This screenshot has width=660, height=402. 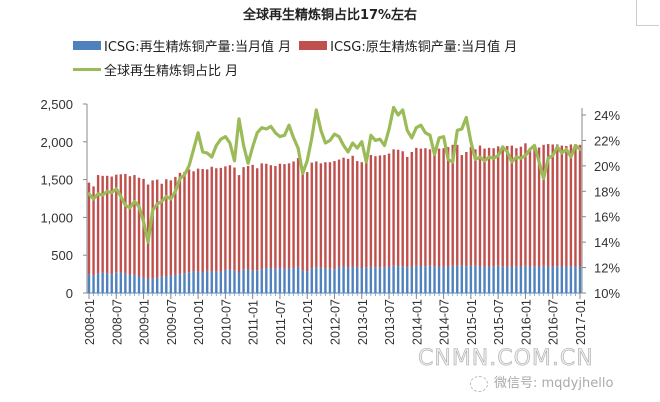 What do you see at coordinates (363, 322) in the screenshot?
I see `x-tick-label: 2013-01` at bounding box center [363, 322].